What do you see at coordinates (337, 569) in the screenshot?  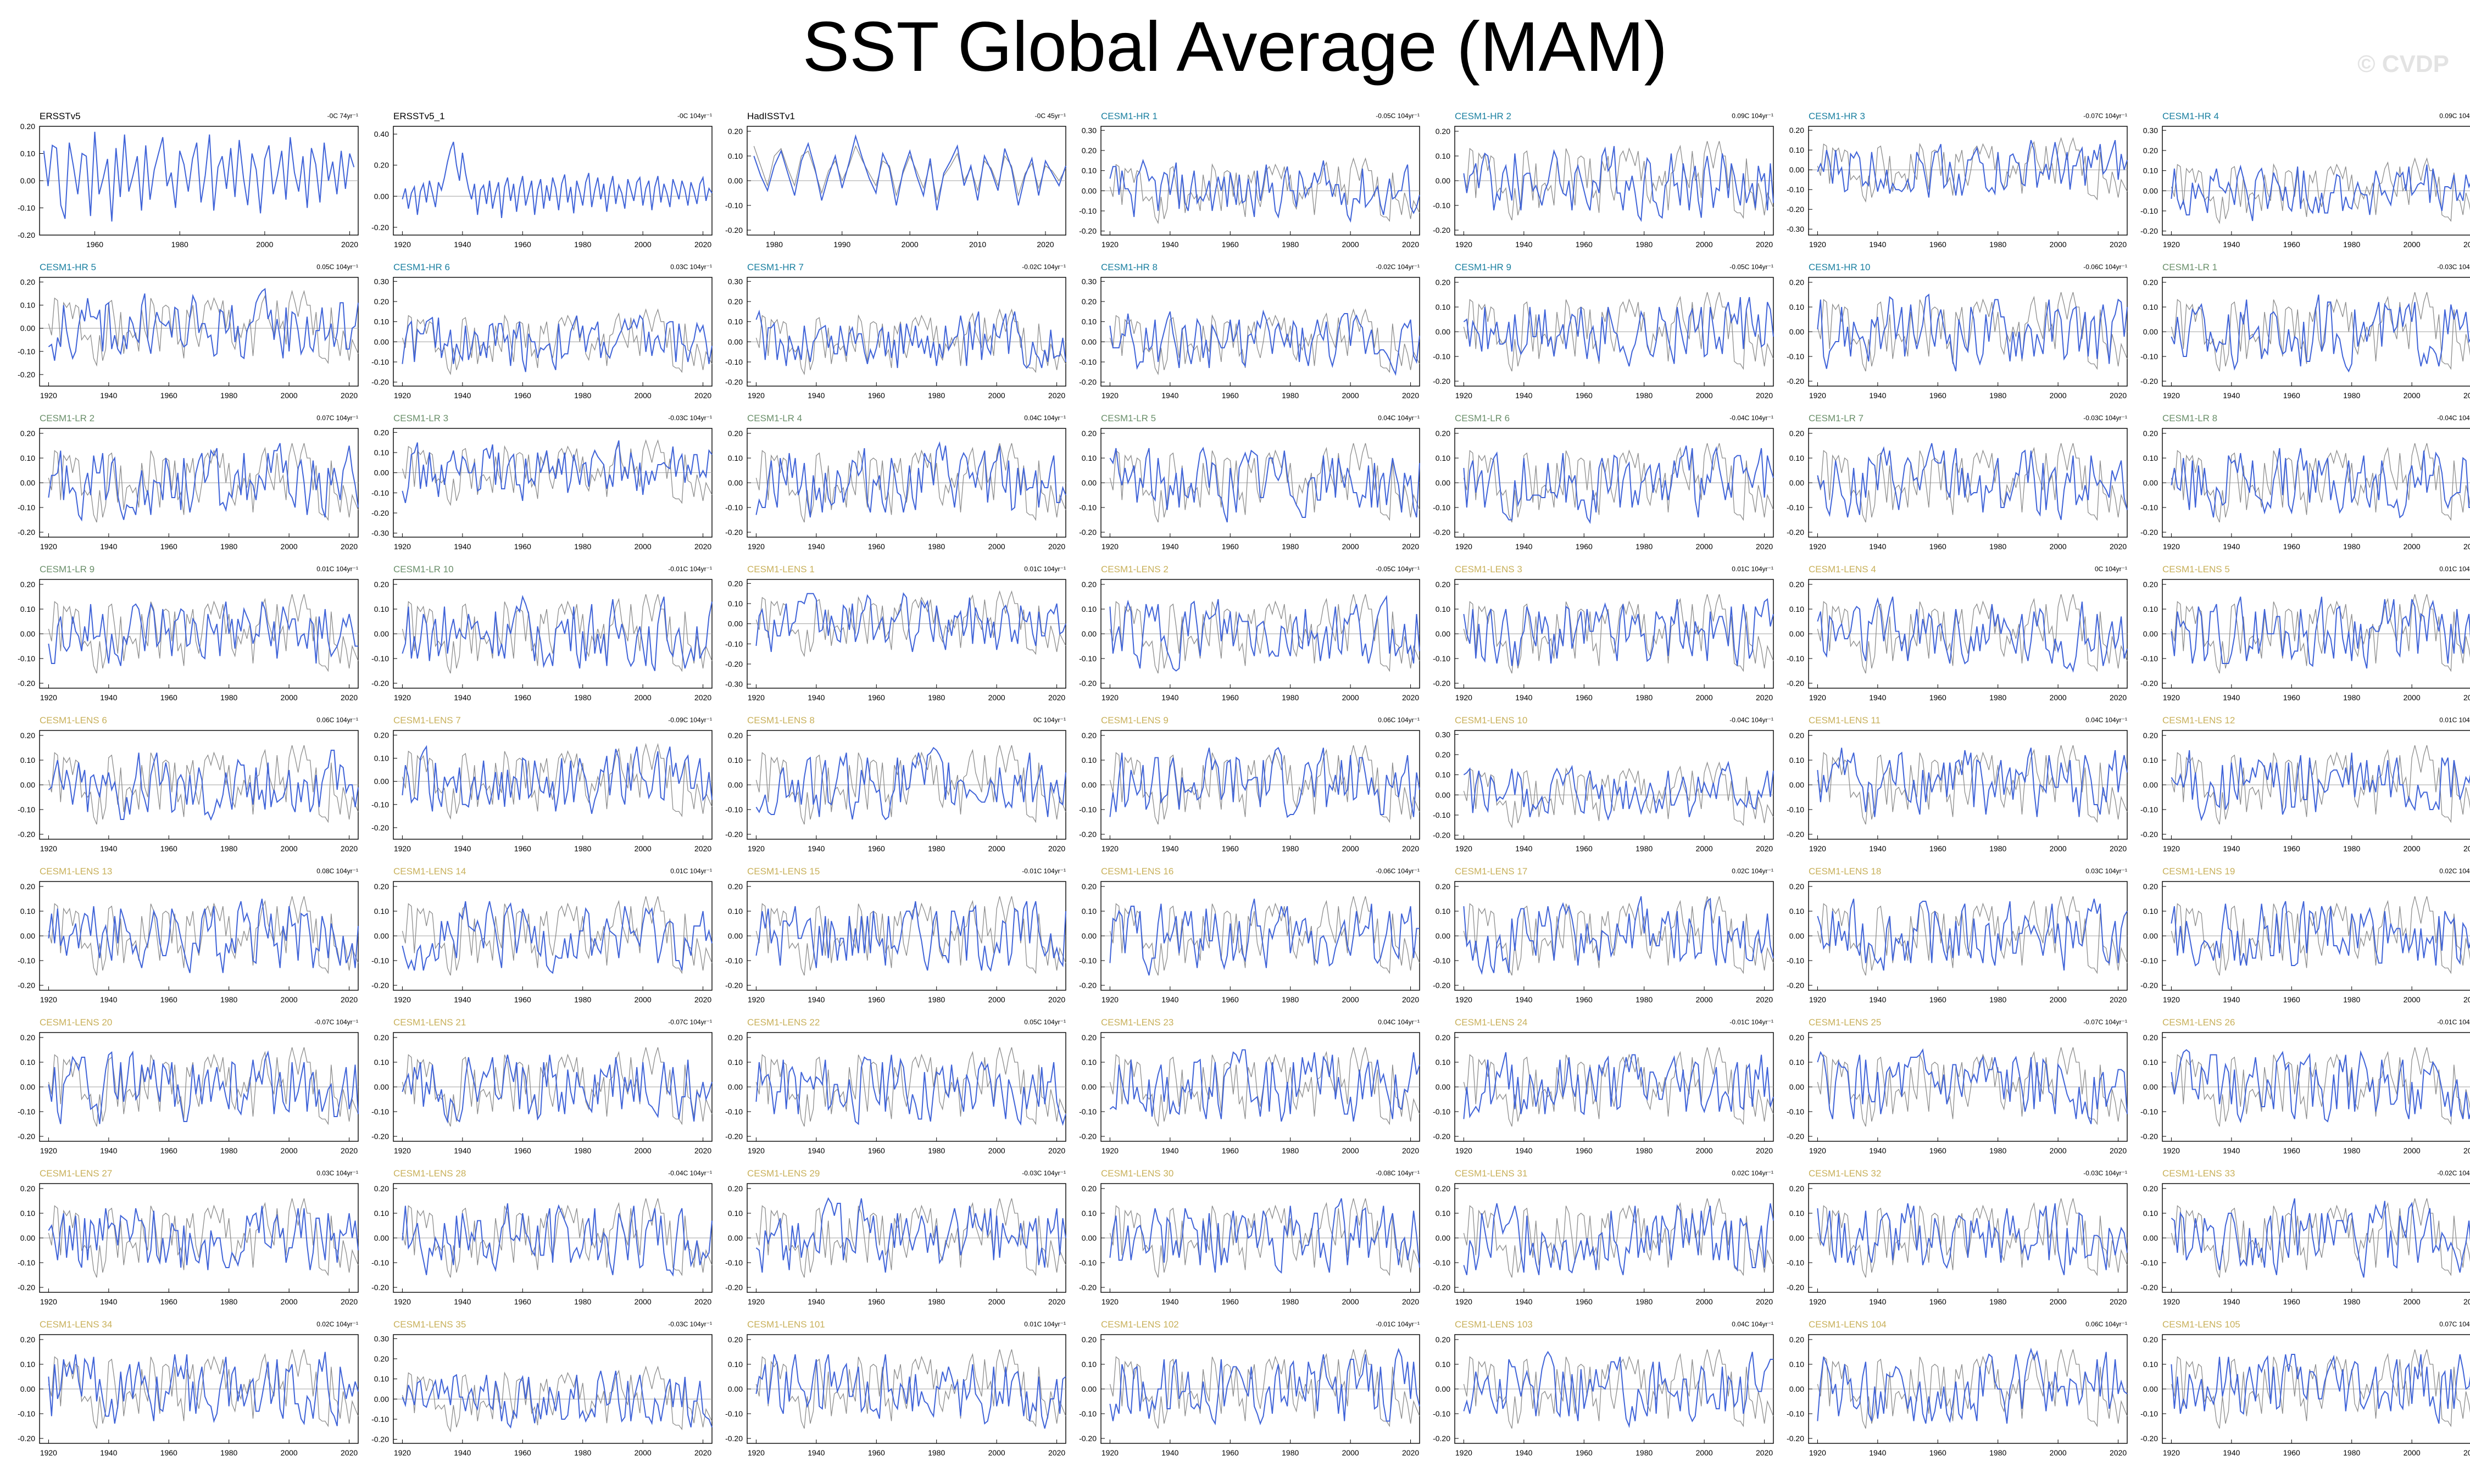 I see `panel-trend-label: 0.01C 104yr⁻¹` at bounding box center [337, 569].